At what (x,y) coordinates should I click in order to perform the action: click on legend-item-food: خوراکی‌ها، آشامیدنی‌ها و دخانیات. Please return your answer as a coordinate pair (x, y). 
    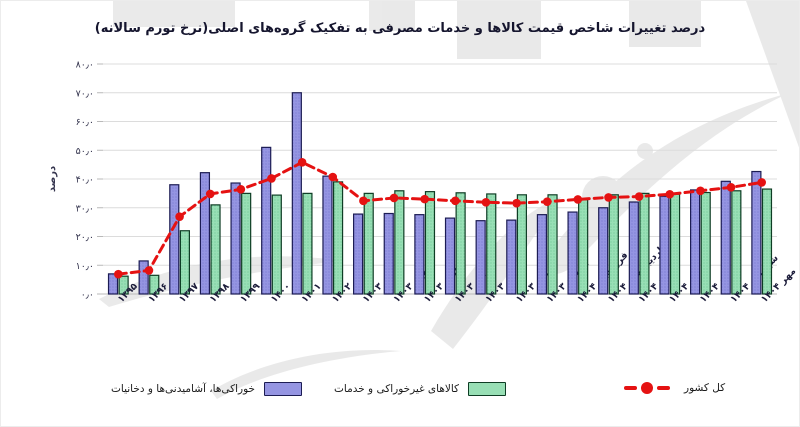
    Looking at the image, I should click on (207, 389).